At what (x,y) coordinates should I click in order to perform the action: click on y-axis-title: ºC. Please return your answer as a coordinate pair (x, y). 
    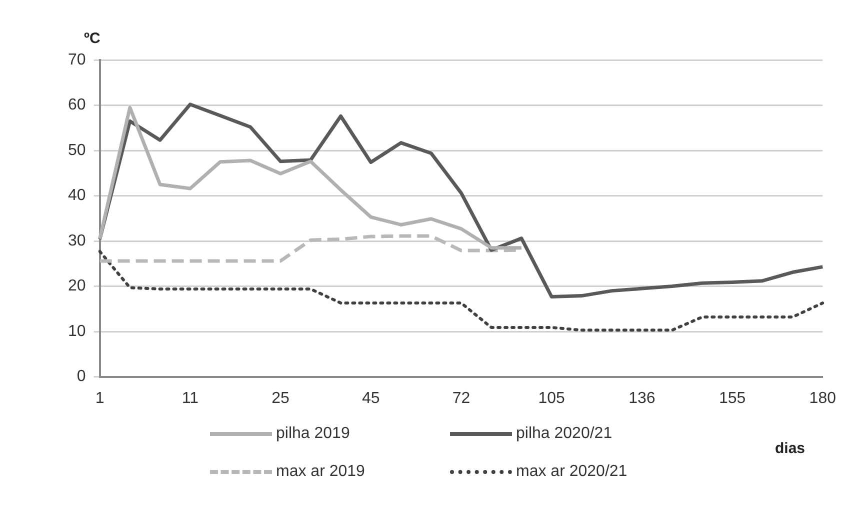
    Looking at the image, I should click on (92, 38).